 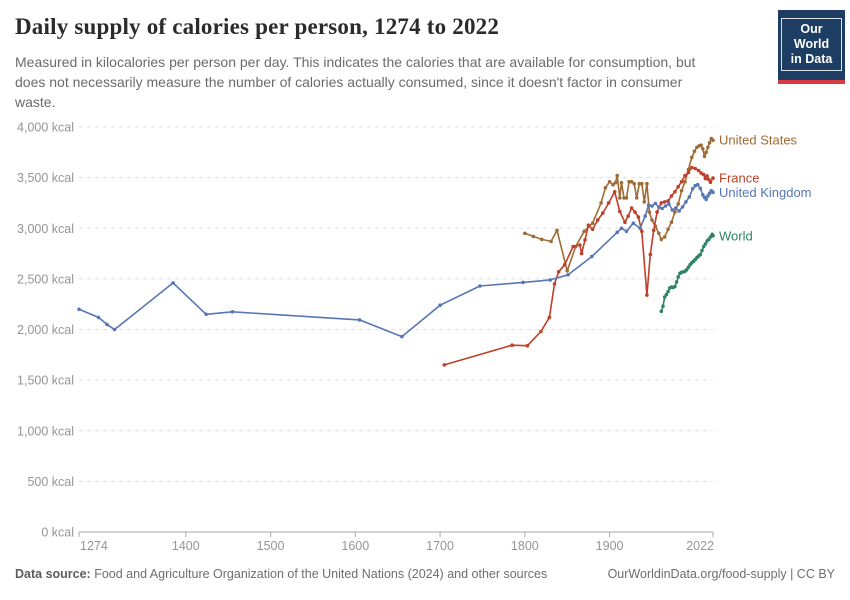 I want to click on series-label-world: World, so click(x=736, y=235).